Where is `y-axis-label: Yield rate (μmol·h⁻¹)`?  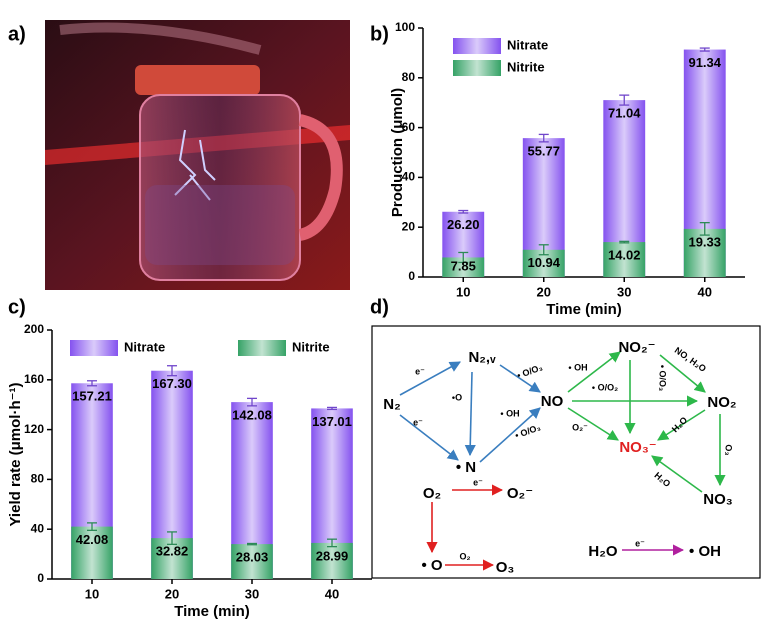 y-axis-label: Yield rate (μmol·h⁻¹) is located at coordinates (15, 454).